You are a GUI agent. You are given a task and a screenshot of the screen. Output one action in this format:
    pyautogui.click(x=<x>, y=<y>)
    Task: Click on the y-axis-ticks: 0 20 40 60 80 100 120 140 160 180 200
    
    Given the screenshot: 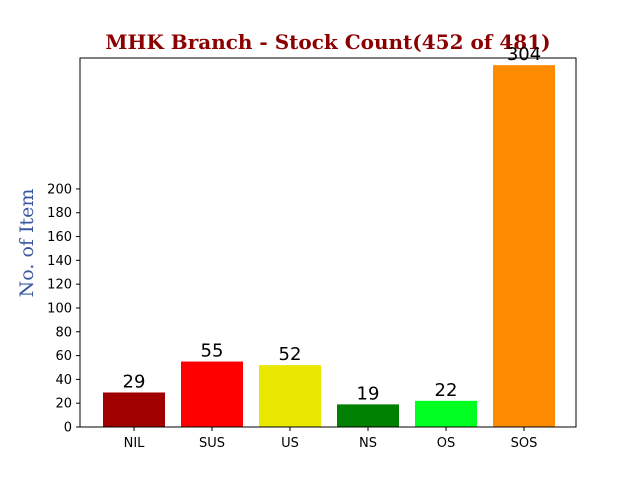 What is the action you would take?
    pyautogui.click(x=63, y=309)
    